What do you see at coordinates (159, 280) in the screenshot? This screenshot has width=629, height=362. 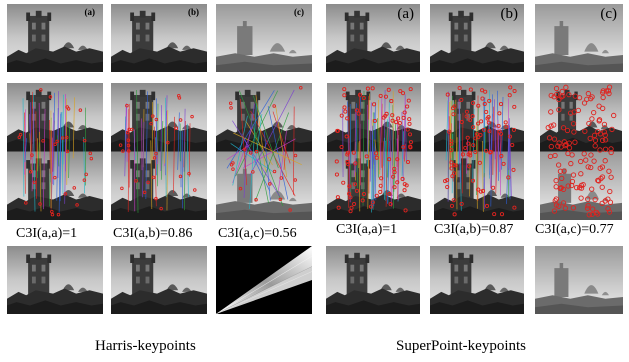 I see `harris-bottom-b-image` at bounding box center [159, 280].